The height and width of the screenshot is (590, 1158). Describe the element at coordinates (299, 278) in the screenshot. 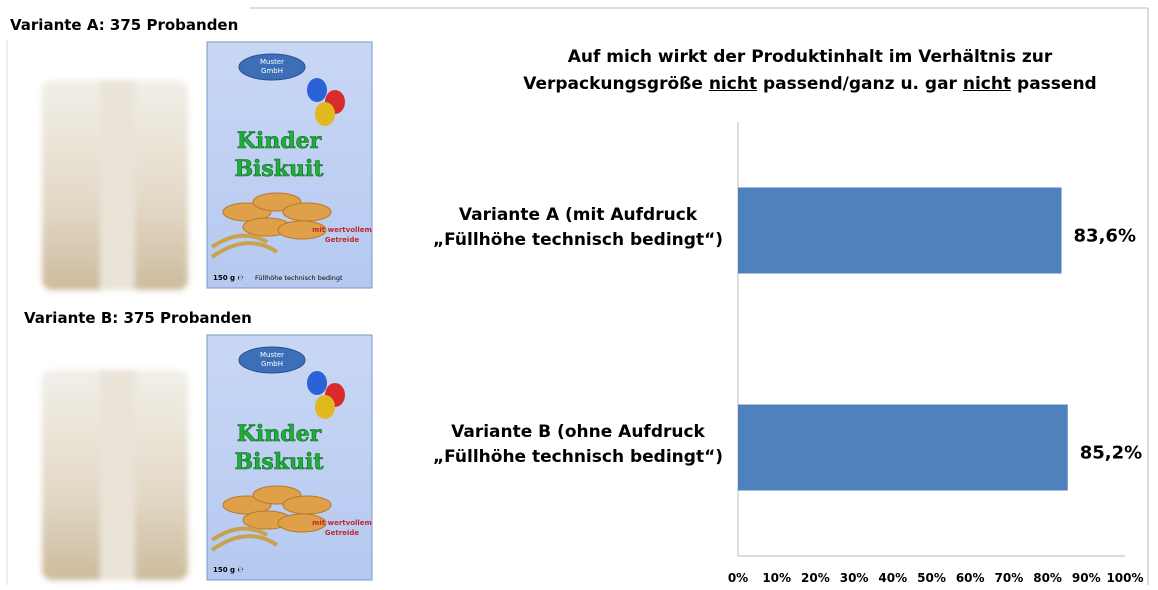

I see `note-text: Füllhöhe technisch bedingt` at that location.